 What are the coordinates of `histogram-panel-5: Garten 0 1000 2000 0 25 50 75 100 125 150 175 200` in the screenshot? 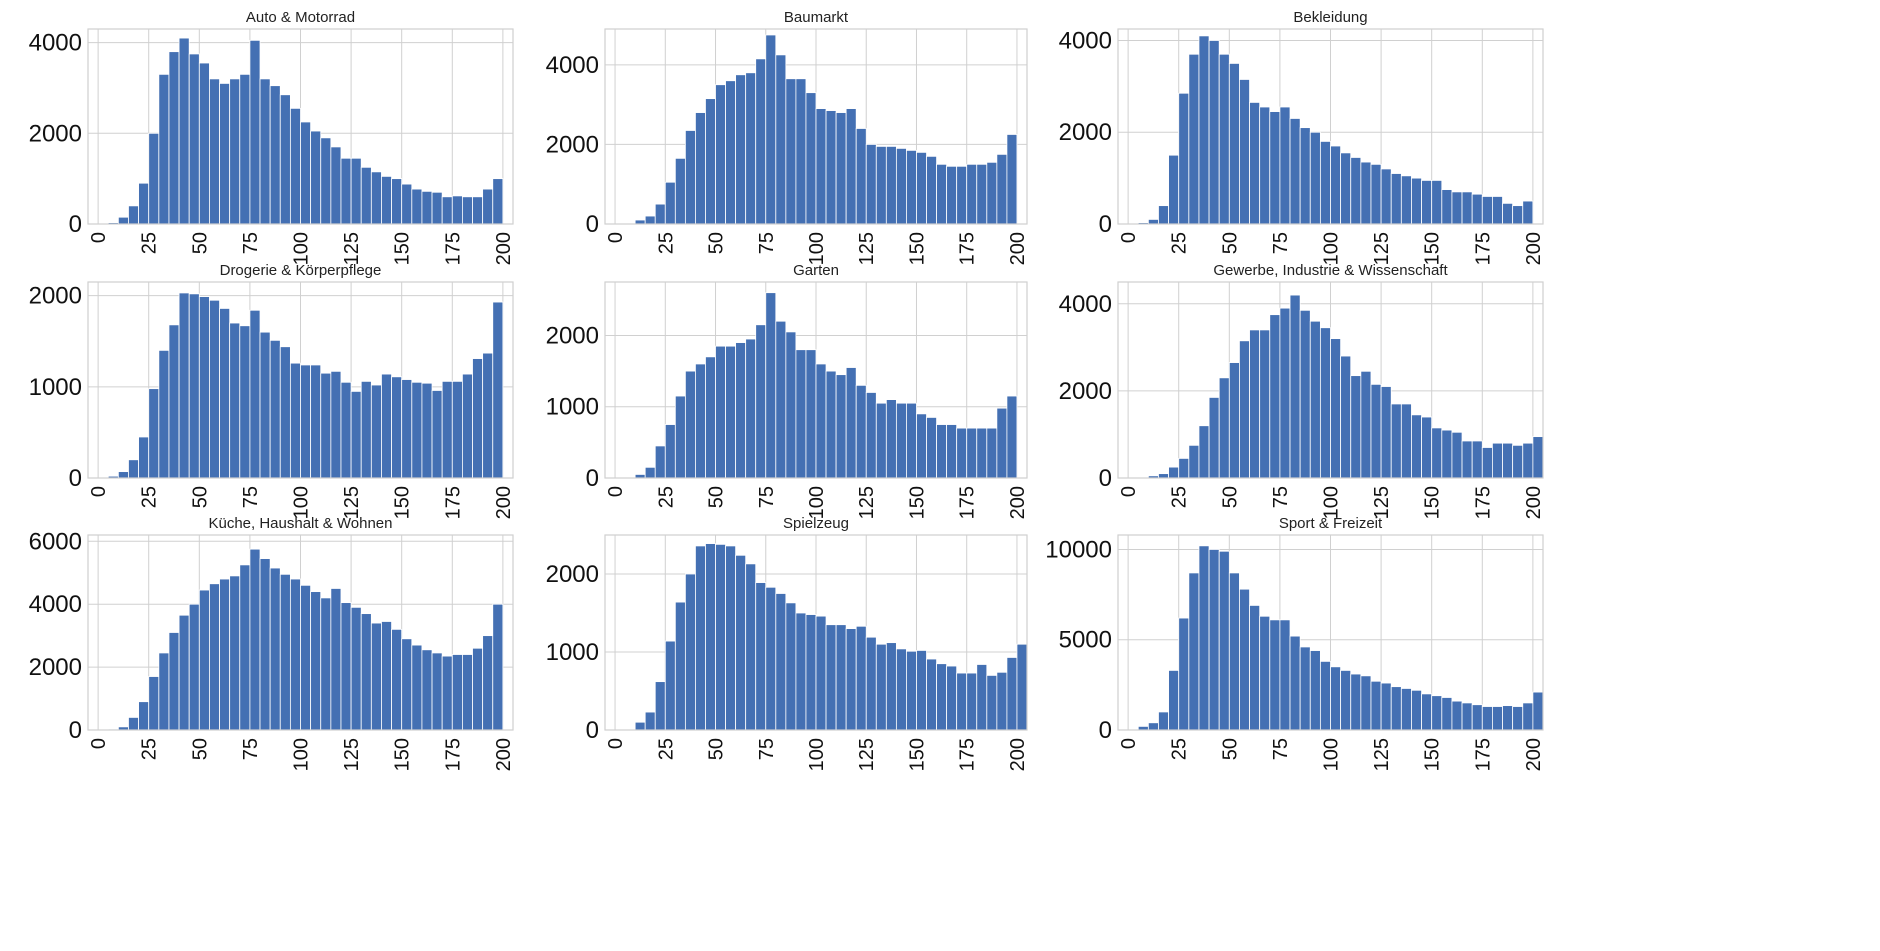 It's located at (787, 390).